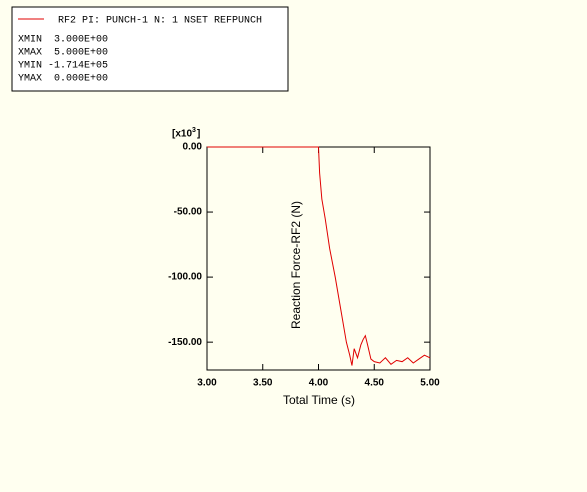 The image size is (587, 492). What do you see at coordinates (319, 383) in the screenshot?
I see `x-tick-label: 4.00` at bounding box center [319, 383].